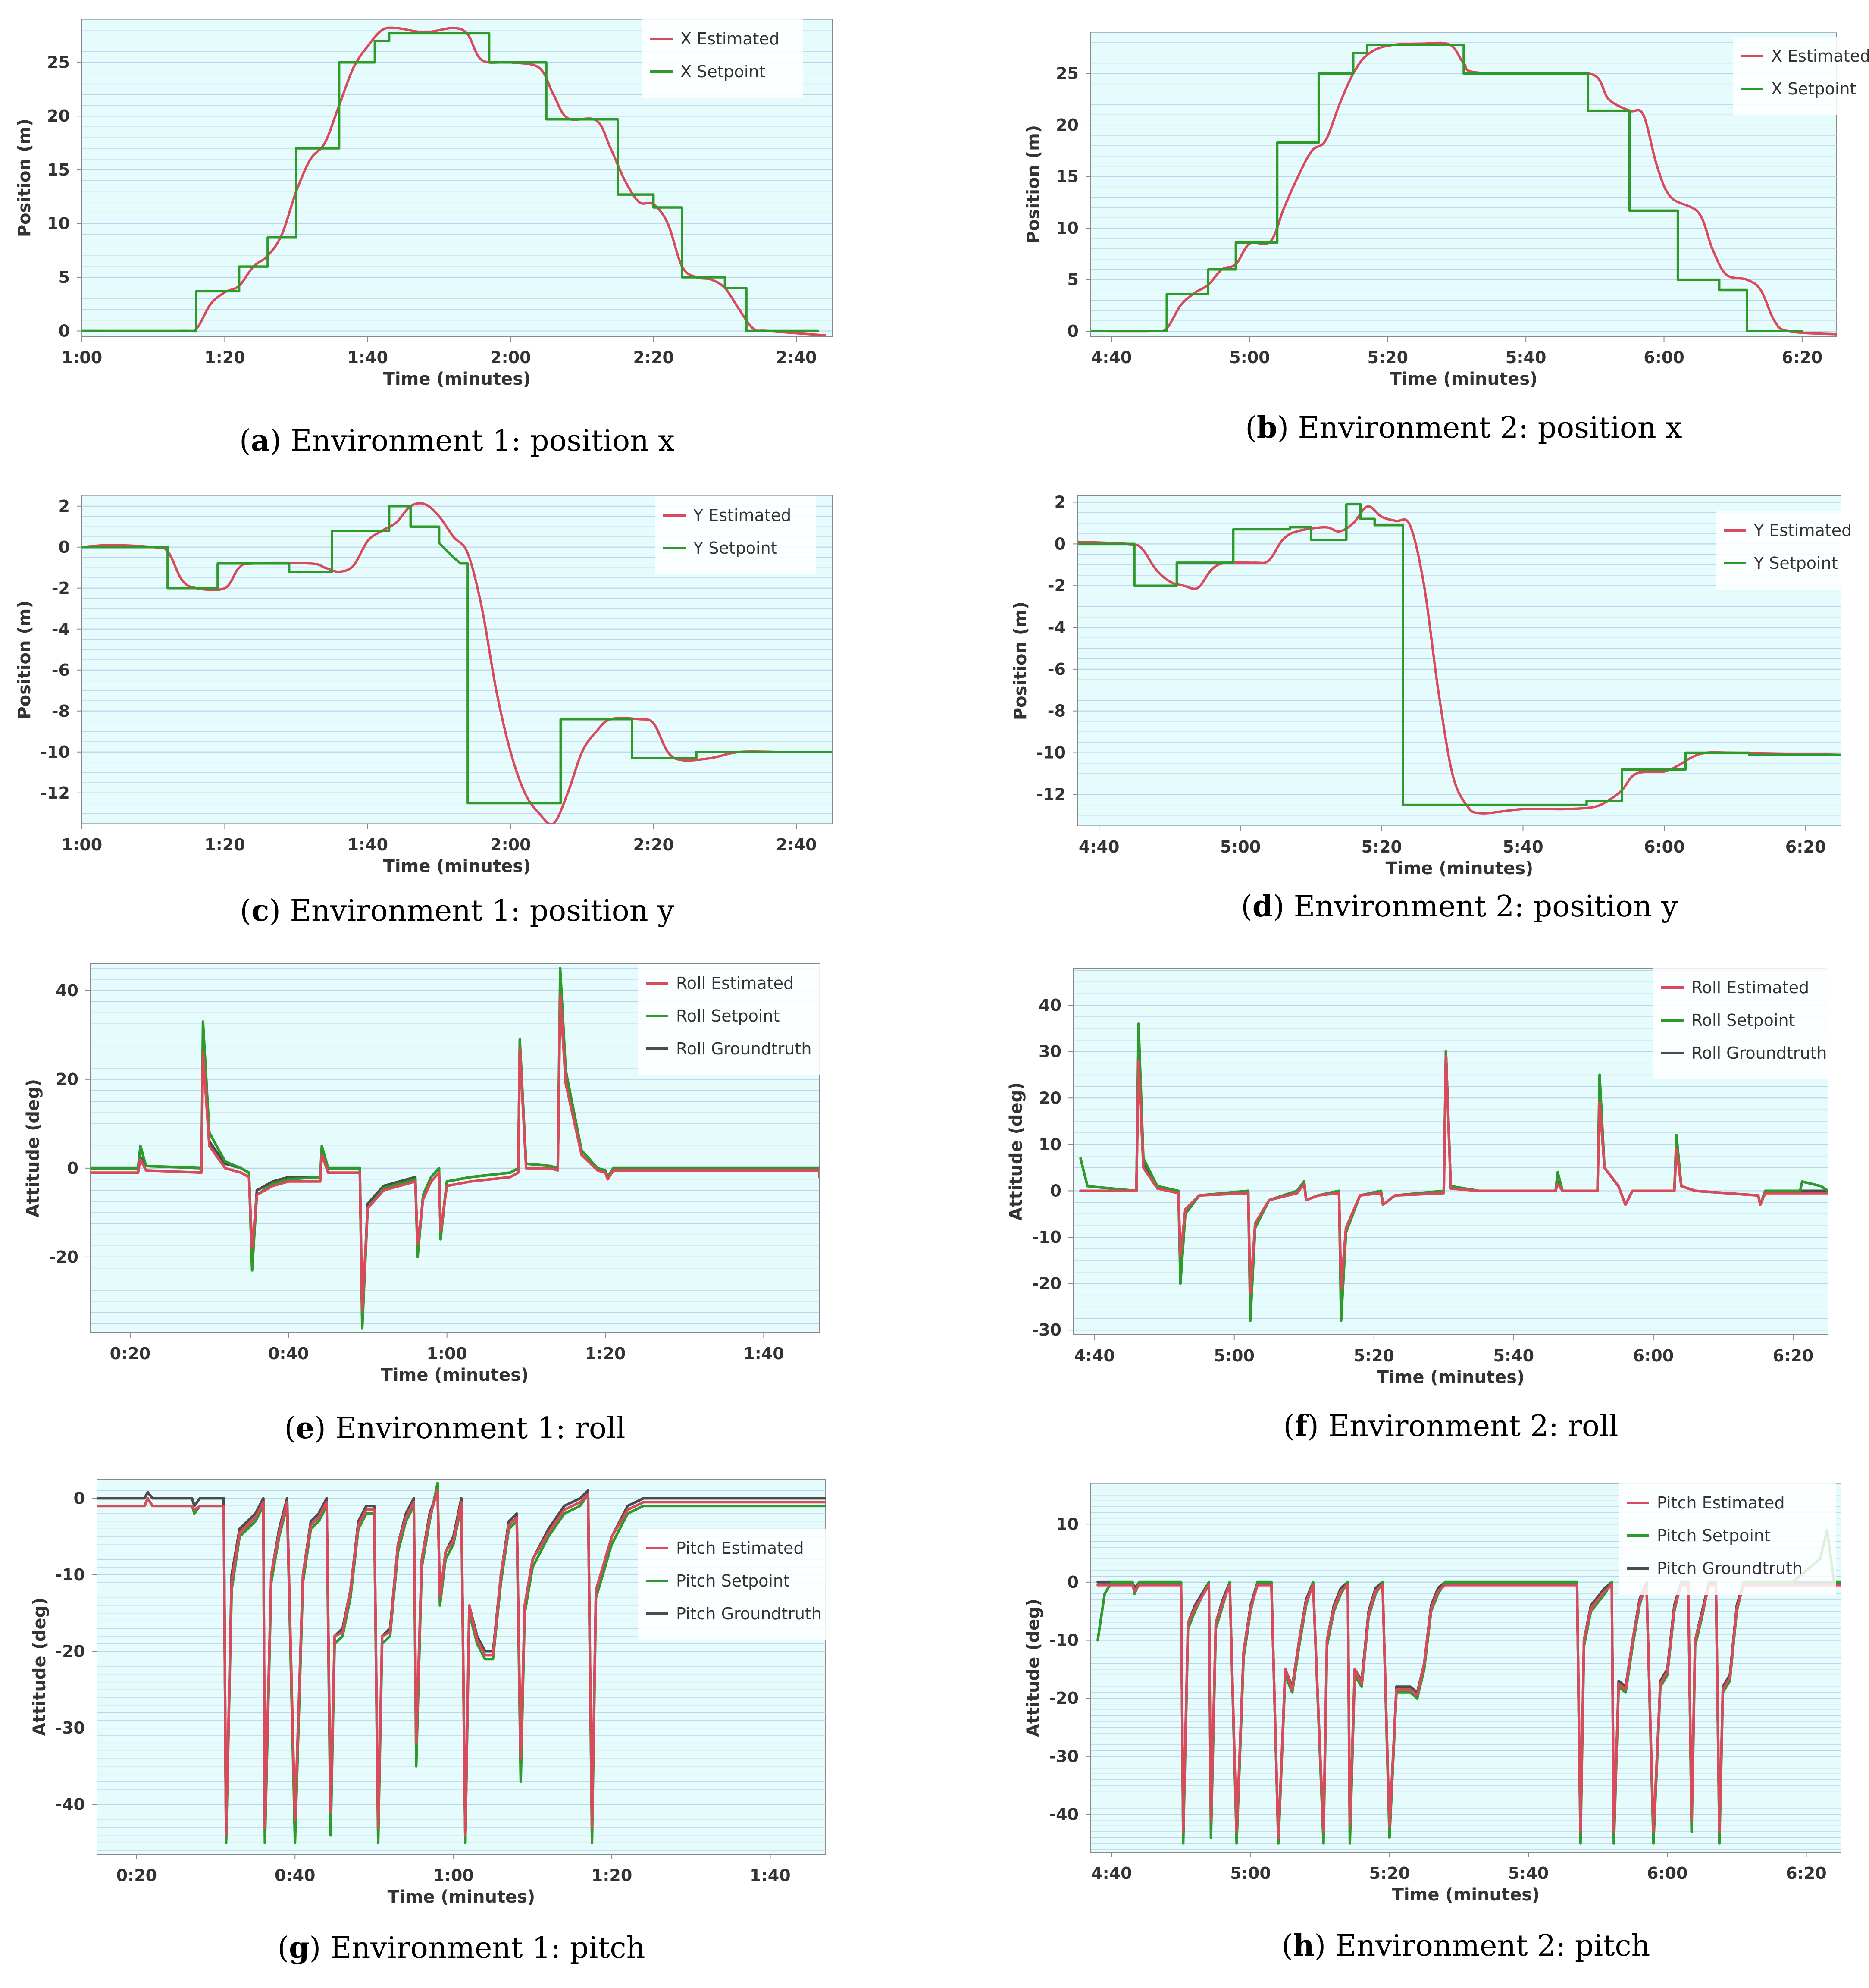  Describe the element at coordinates (1263, 906) in the screenshot. I see `caption-letter: d` at that location.